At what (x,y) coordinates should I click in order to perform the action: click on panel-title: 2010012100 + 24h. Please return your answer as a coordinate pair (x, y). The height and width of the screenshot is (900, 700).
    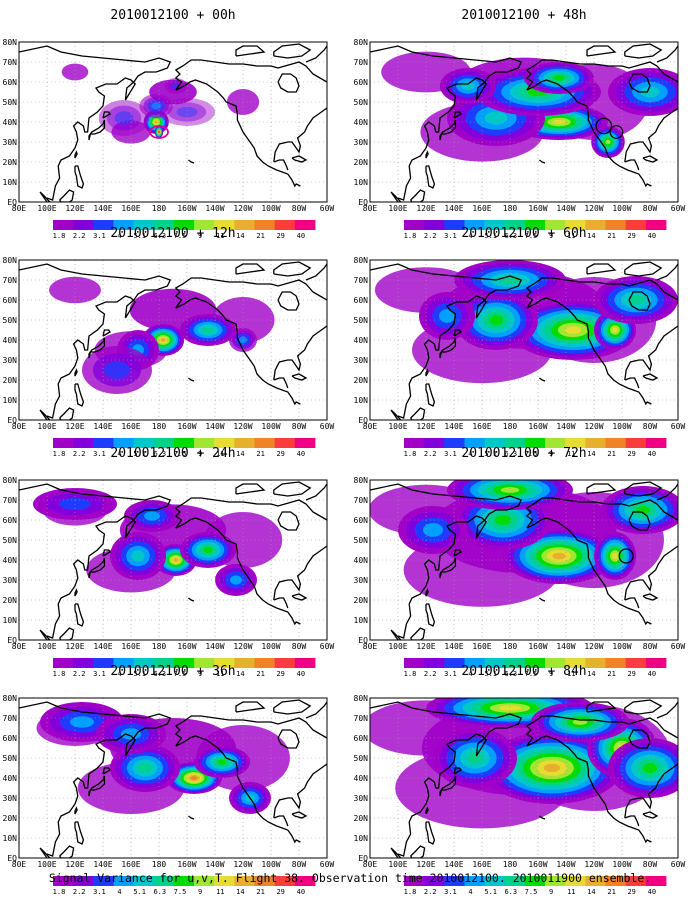
    Looking at the image, I should click on (172, 453).